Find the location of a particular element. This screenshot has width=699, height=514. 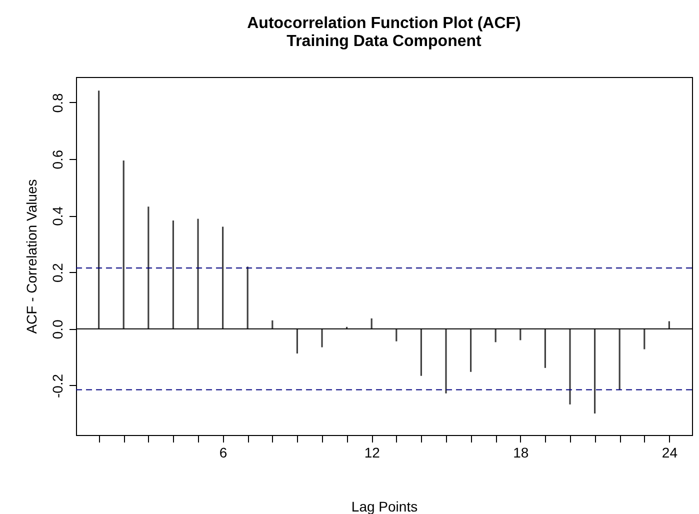

chart-title: Autocorrelation Function Plot (ACF) is located at coordinates (384, 23).